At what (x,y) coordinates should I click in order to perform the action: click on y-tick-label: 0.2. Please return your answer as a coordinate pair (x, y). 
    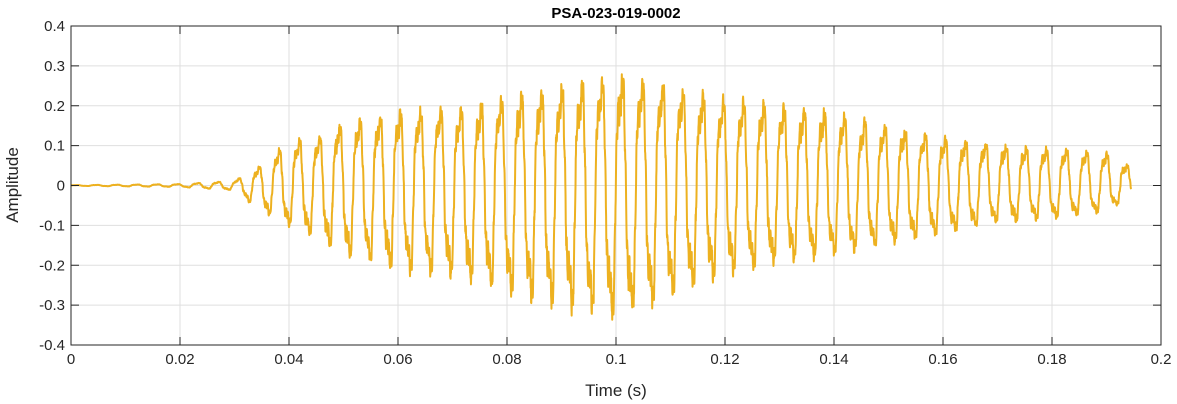
    Looking at the image, I should click on (54, 106).